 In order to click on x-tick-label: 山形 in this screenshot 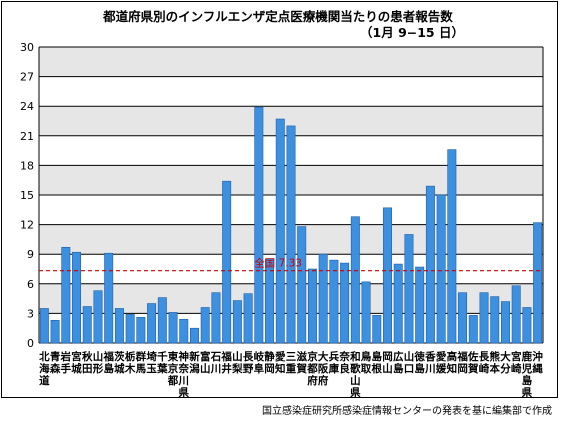, I will do `click(98, 362)`.